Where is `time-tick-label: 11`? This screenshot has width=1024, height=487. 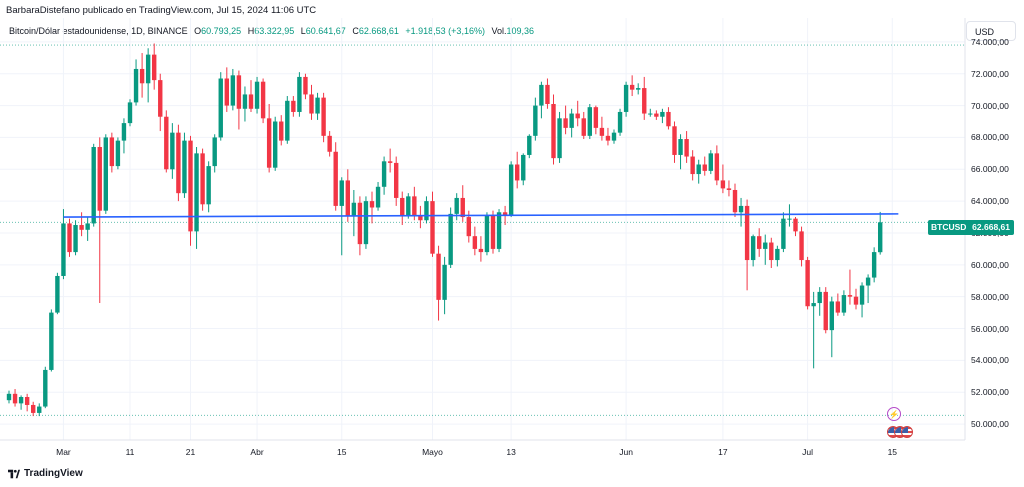
time-tick-label: 11 is located at coordinates (130, 452).